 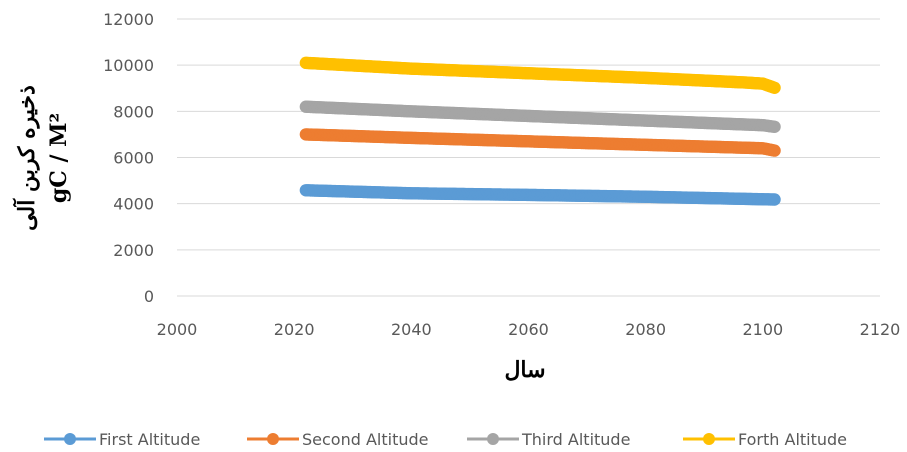 What do you see at coordinates (540, 116) in the screenshot?
I see `series-third-altitude` at bounding box center [540, 116].